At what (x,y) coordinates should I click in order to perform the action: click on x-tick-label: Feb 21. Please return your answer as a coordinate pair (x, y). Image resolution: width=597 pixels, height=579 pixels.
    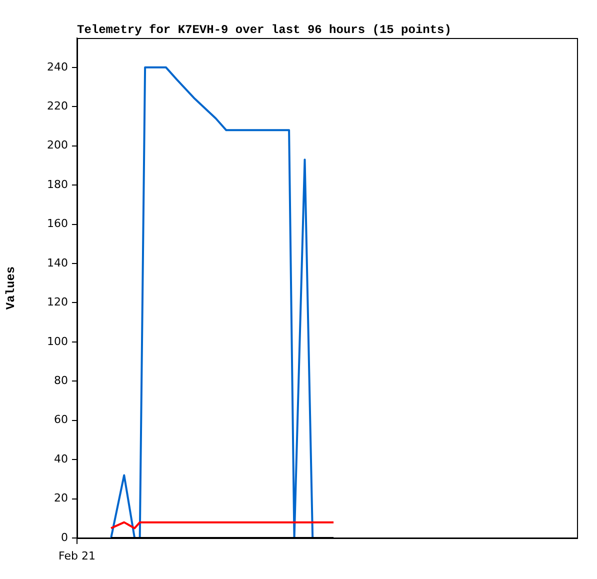
    Looking at the image, I should click on (77, 555).